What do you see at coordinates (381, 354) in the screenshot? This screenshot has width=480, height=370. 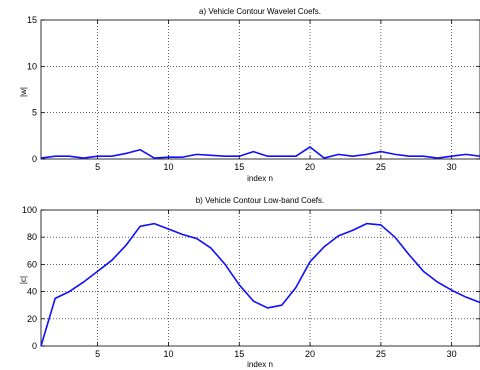 I see `x-tick-label-b-4: 25` at bounding box center [381, 354].